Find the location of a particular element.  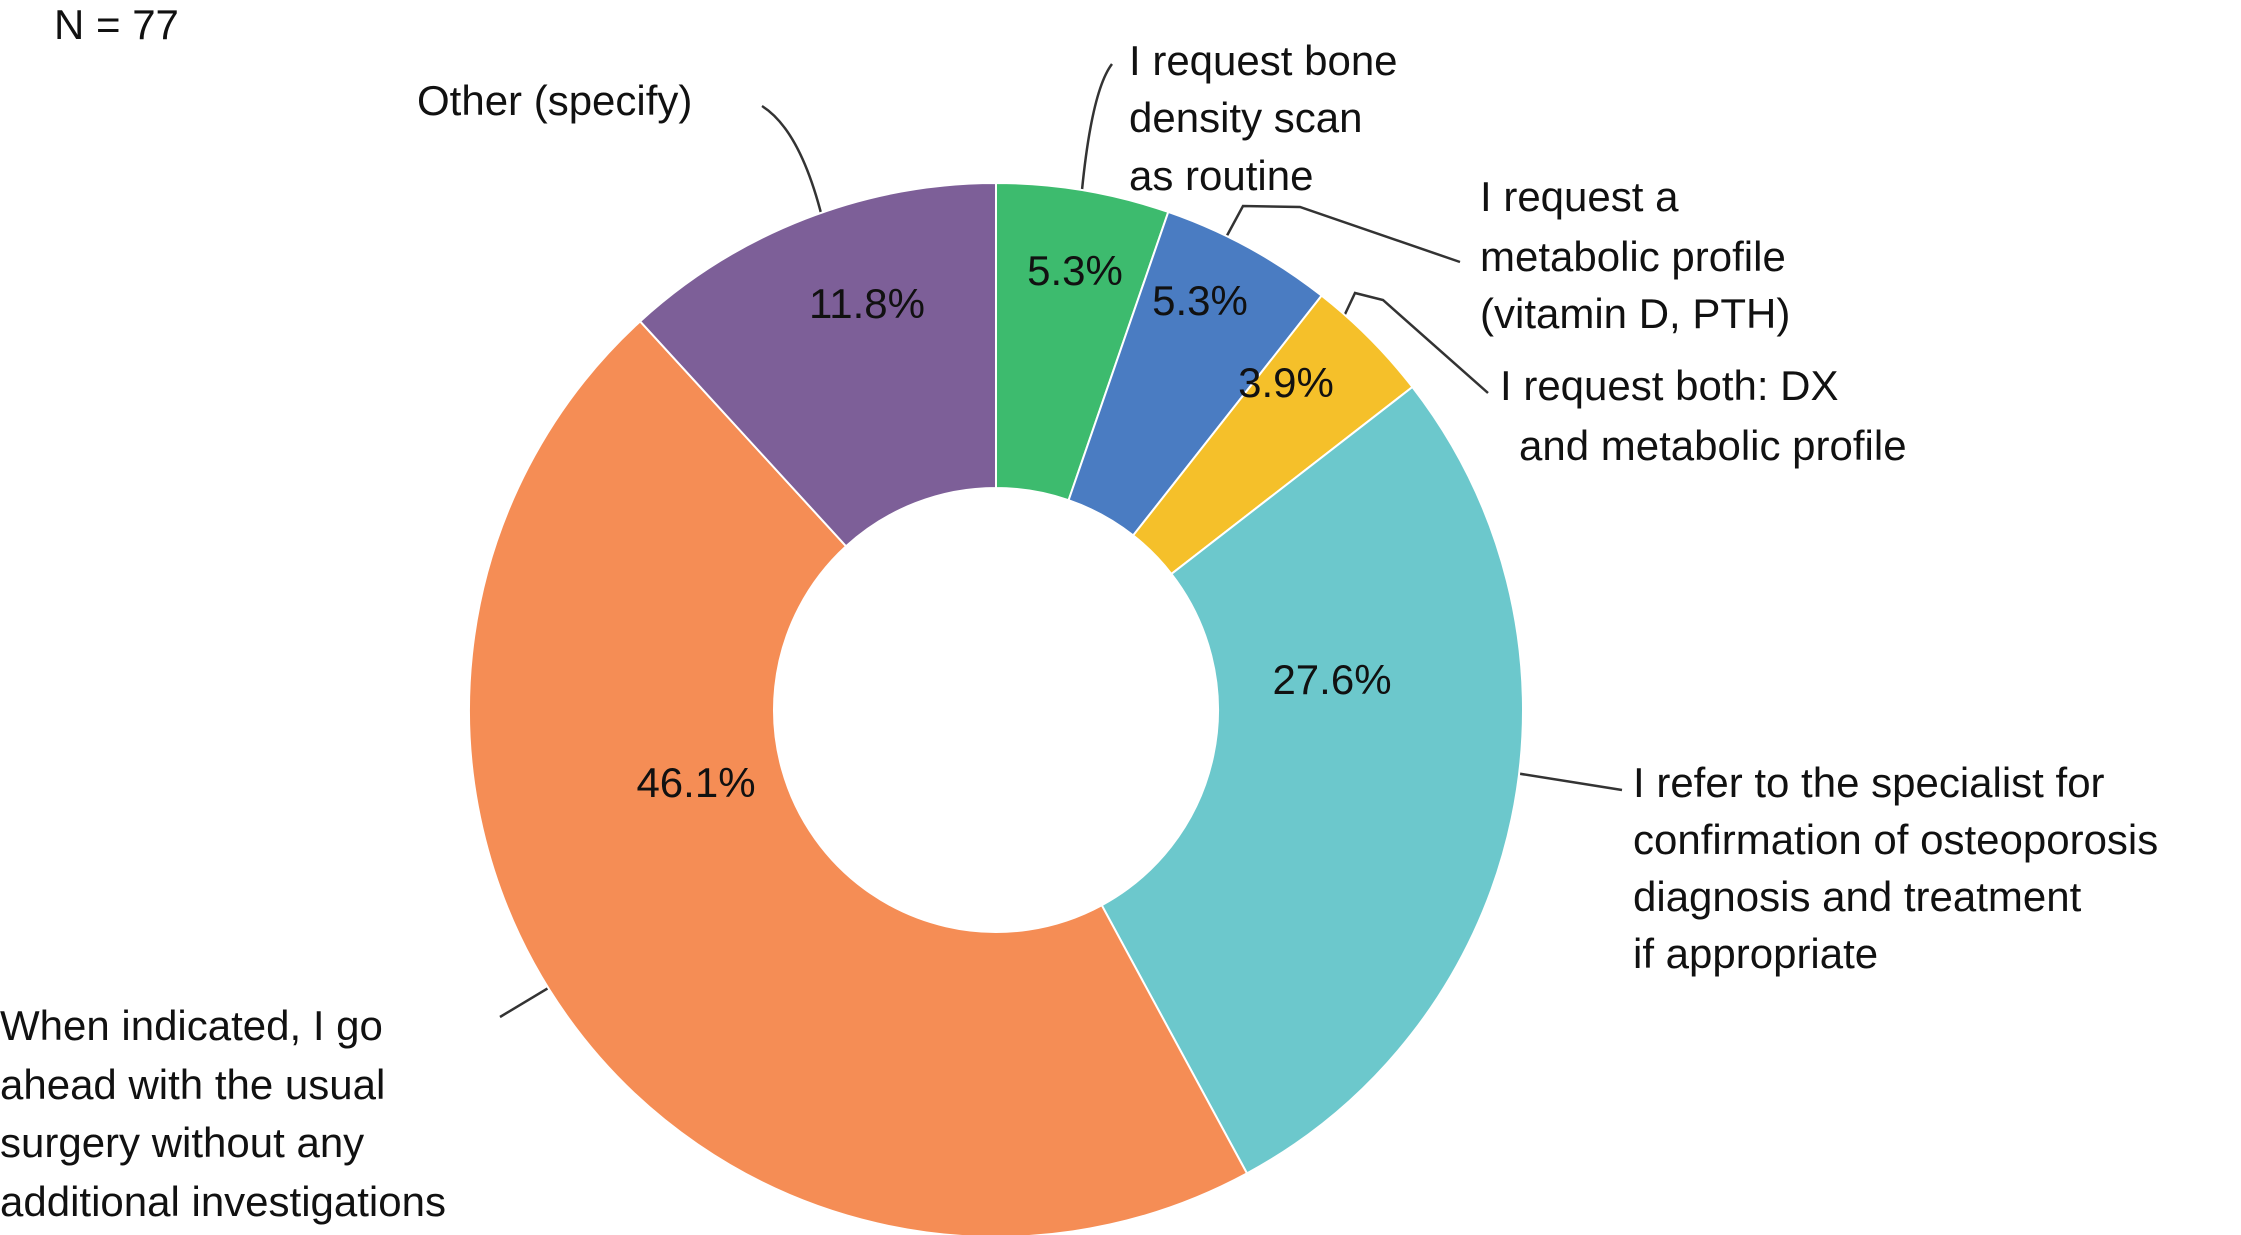

category-label: and metabolic profile is located at coordinates (1713, 445).